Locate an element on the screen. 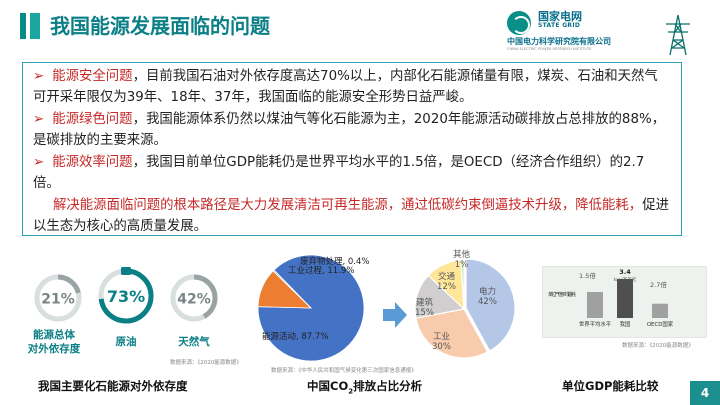 This screenshot has width=720, height=405. institute-name-en: CHINA ELECTRIC POWER RESEARCH INSTITUTE is located at coordinates (549, 49).